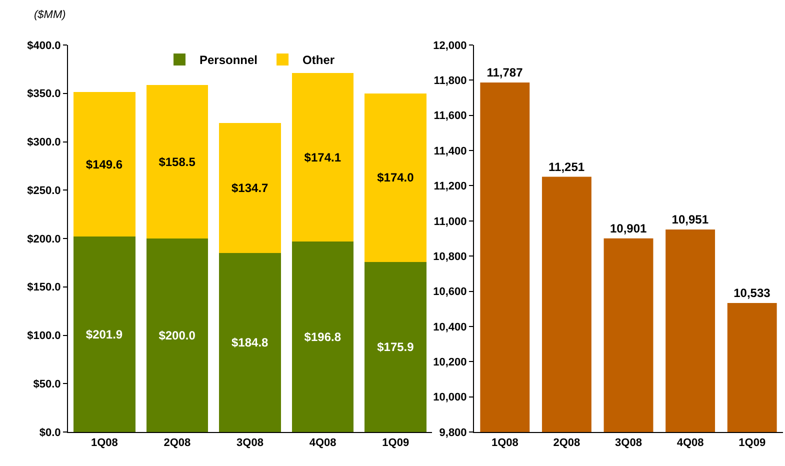 The width and height of the screenshot is (785, 466). I want to click on data-label: $184.8, so click(250, 343).